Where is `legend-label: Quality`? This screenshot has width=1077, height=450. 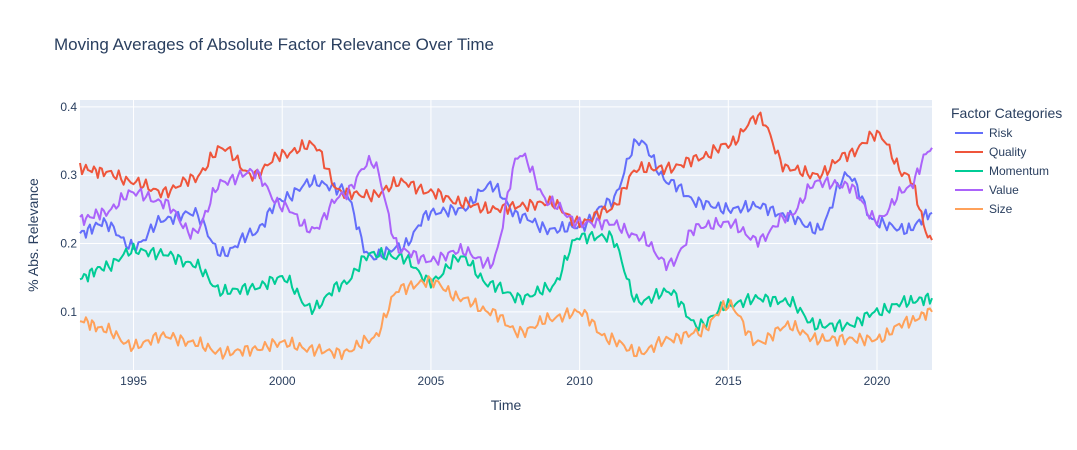
legend-label: Quality is located at coordinates (1007, 152).